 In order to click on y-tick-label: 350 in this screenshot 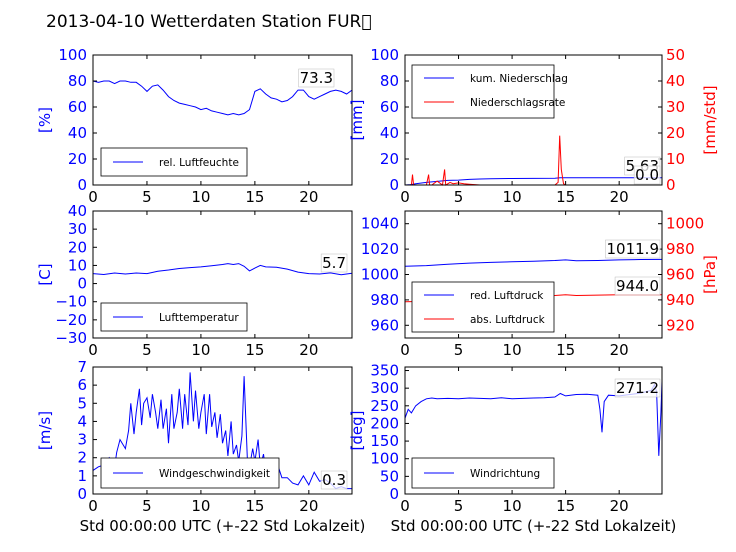, I will do `click(384, 371)`.